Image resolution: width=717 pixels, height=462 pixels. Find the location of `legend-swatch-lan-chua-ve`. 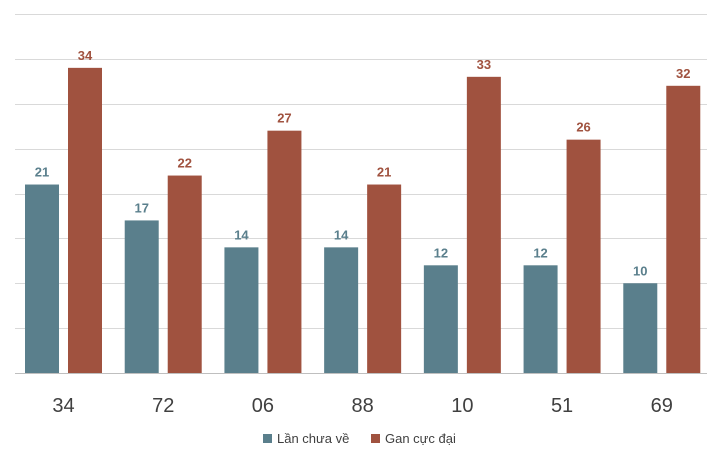

legend-swatch-lan-chua-ve is located at coordinates (267, 438).